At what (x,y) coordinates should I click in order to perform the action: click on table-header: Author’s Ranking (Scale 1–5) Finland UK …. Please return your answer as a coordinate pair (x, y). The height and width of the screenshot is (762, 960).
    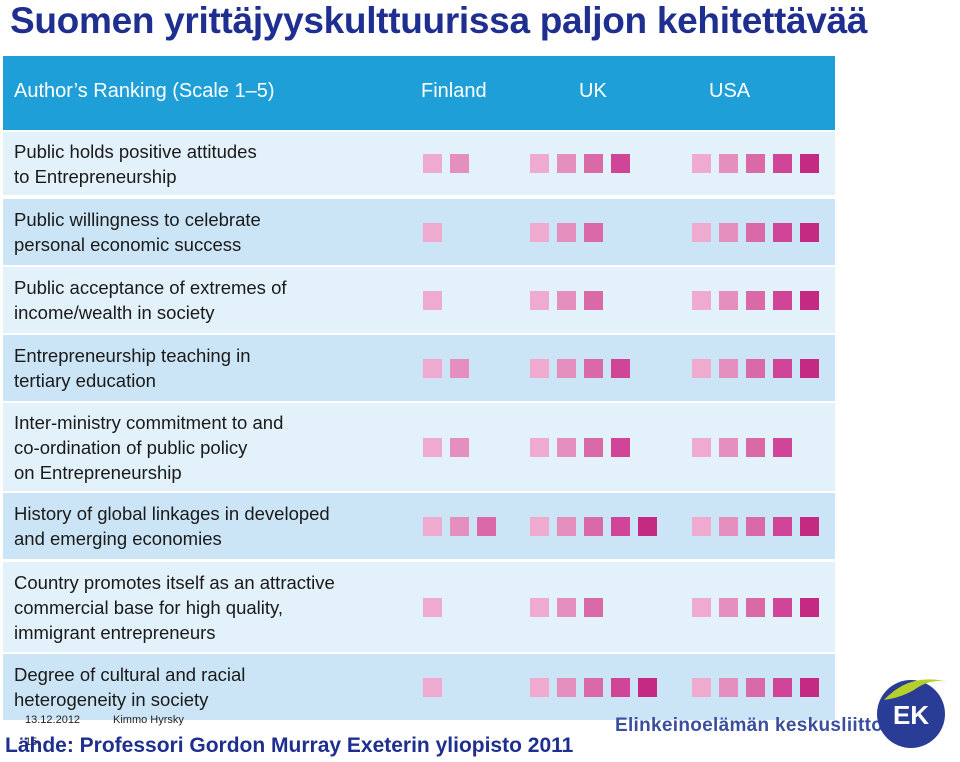
    Looking at the image, I should click on (419, 93).